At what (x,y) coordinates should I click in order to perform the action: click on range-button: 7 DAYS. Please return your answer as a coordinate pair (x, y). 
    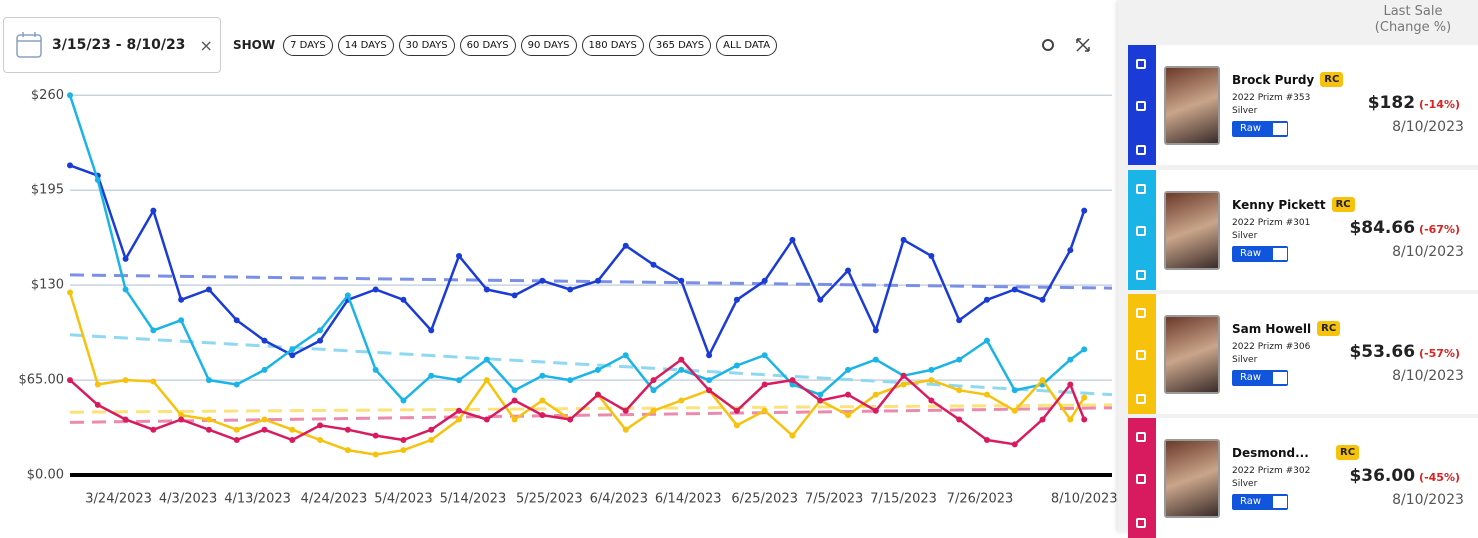
    Looking at the image, I should click on (308, 45).